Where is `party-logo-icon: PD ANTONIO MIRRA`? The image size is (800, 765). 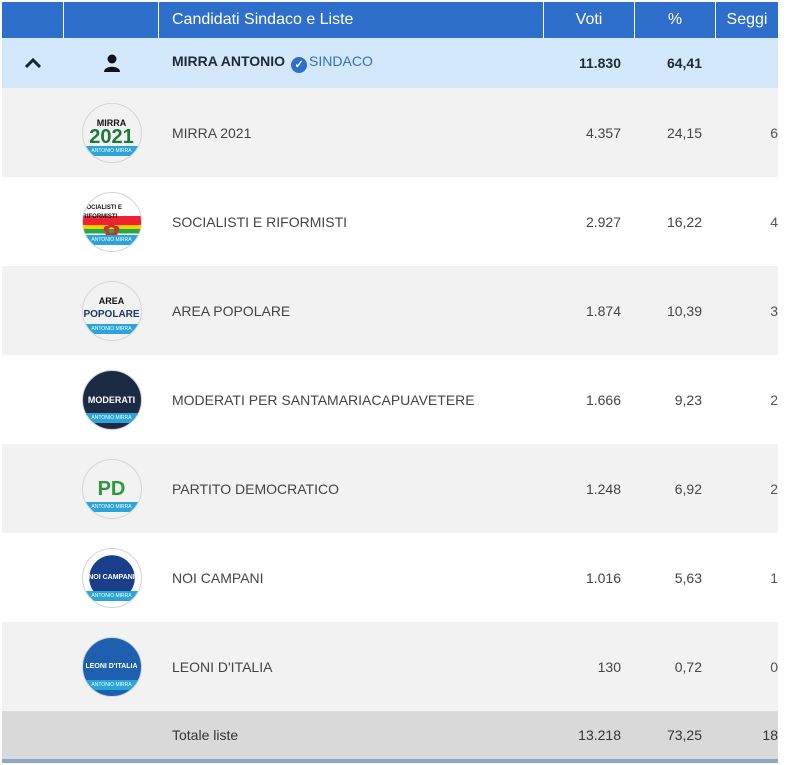
party-logo-icon: PD ANTONIO MIRRA is located at coordinates (111, 488).